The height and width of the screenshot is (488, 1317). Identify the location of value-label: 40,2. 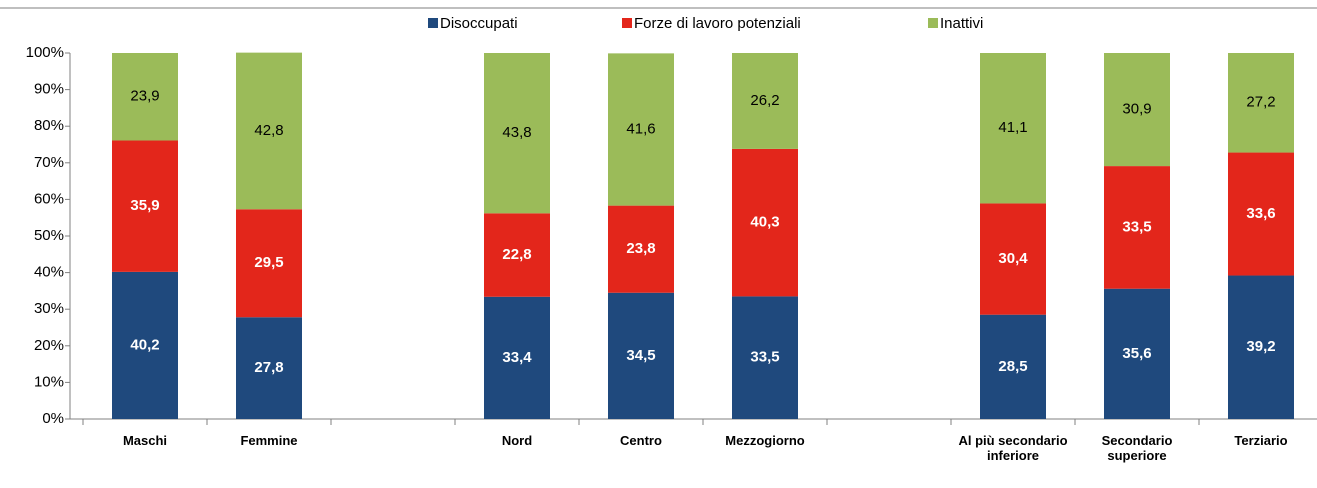
(144, 344).